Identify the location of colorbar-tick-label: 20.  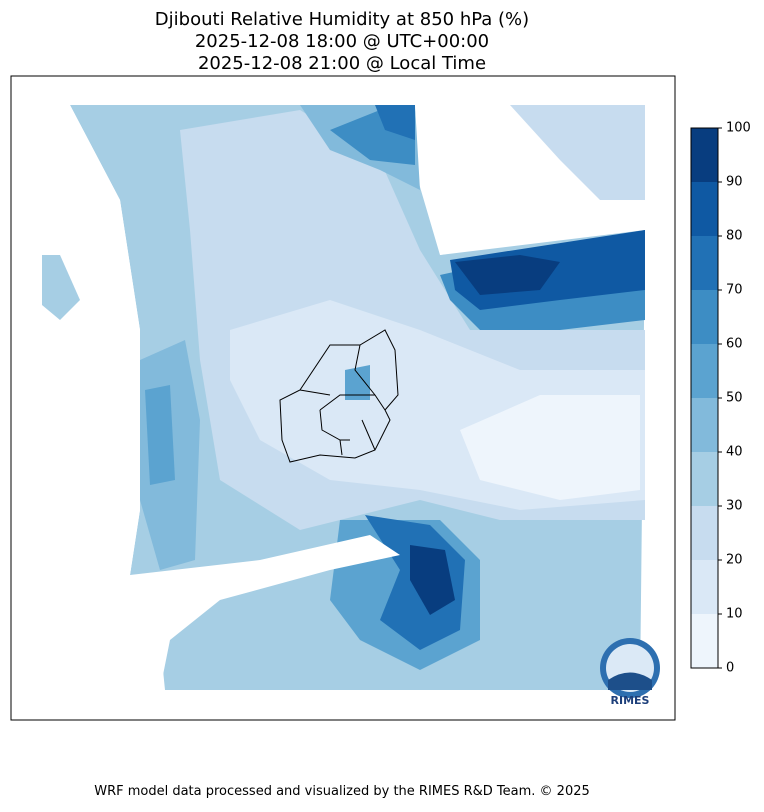
(734, 560).